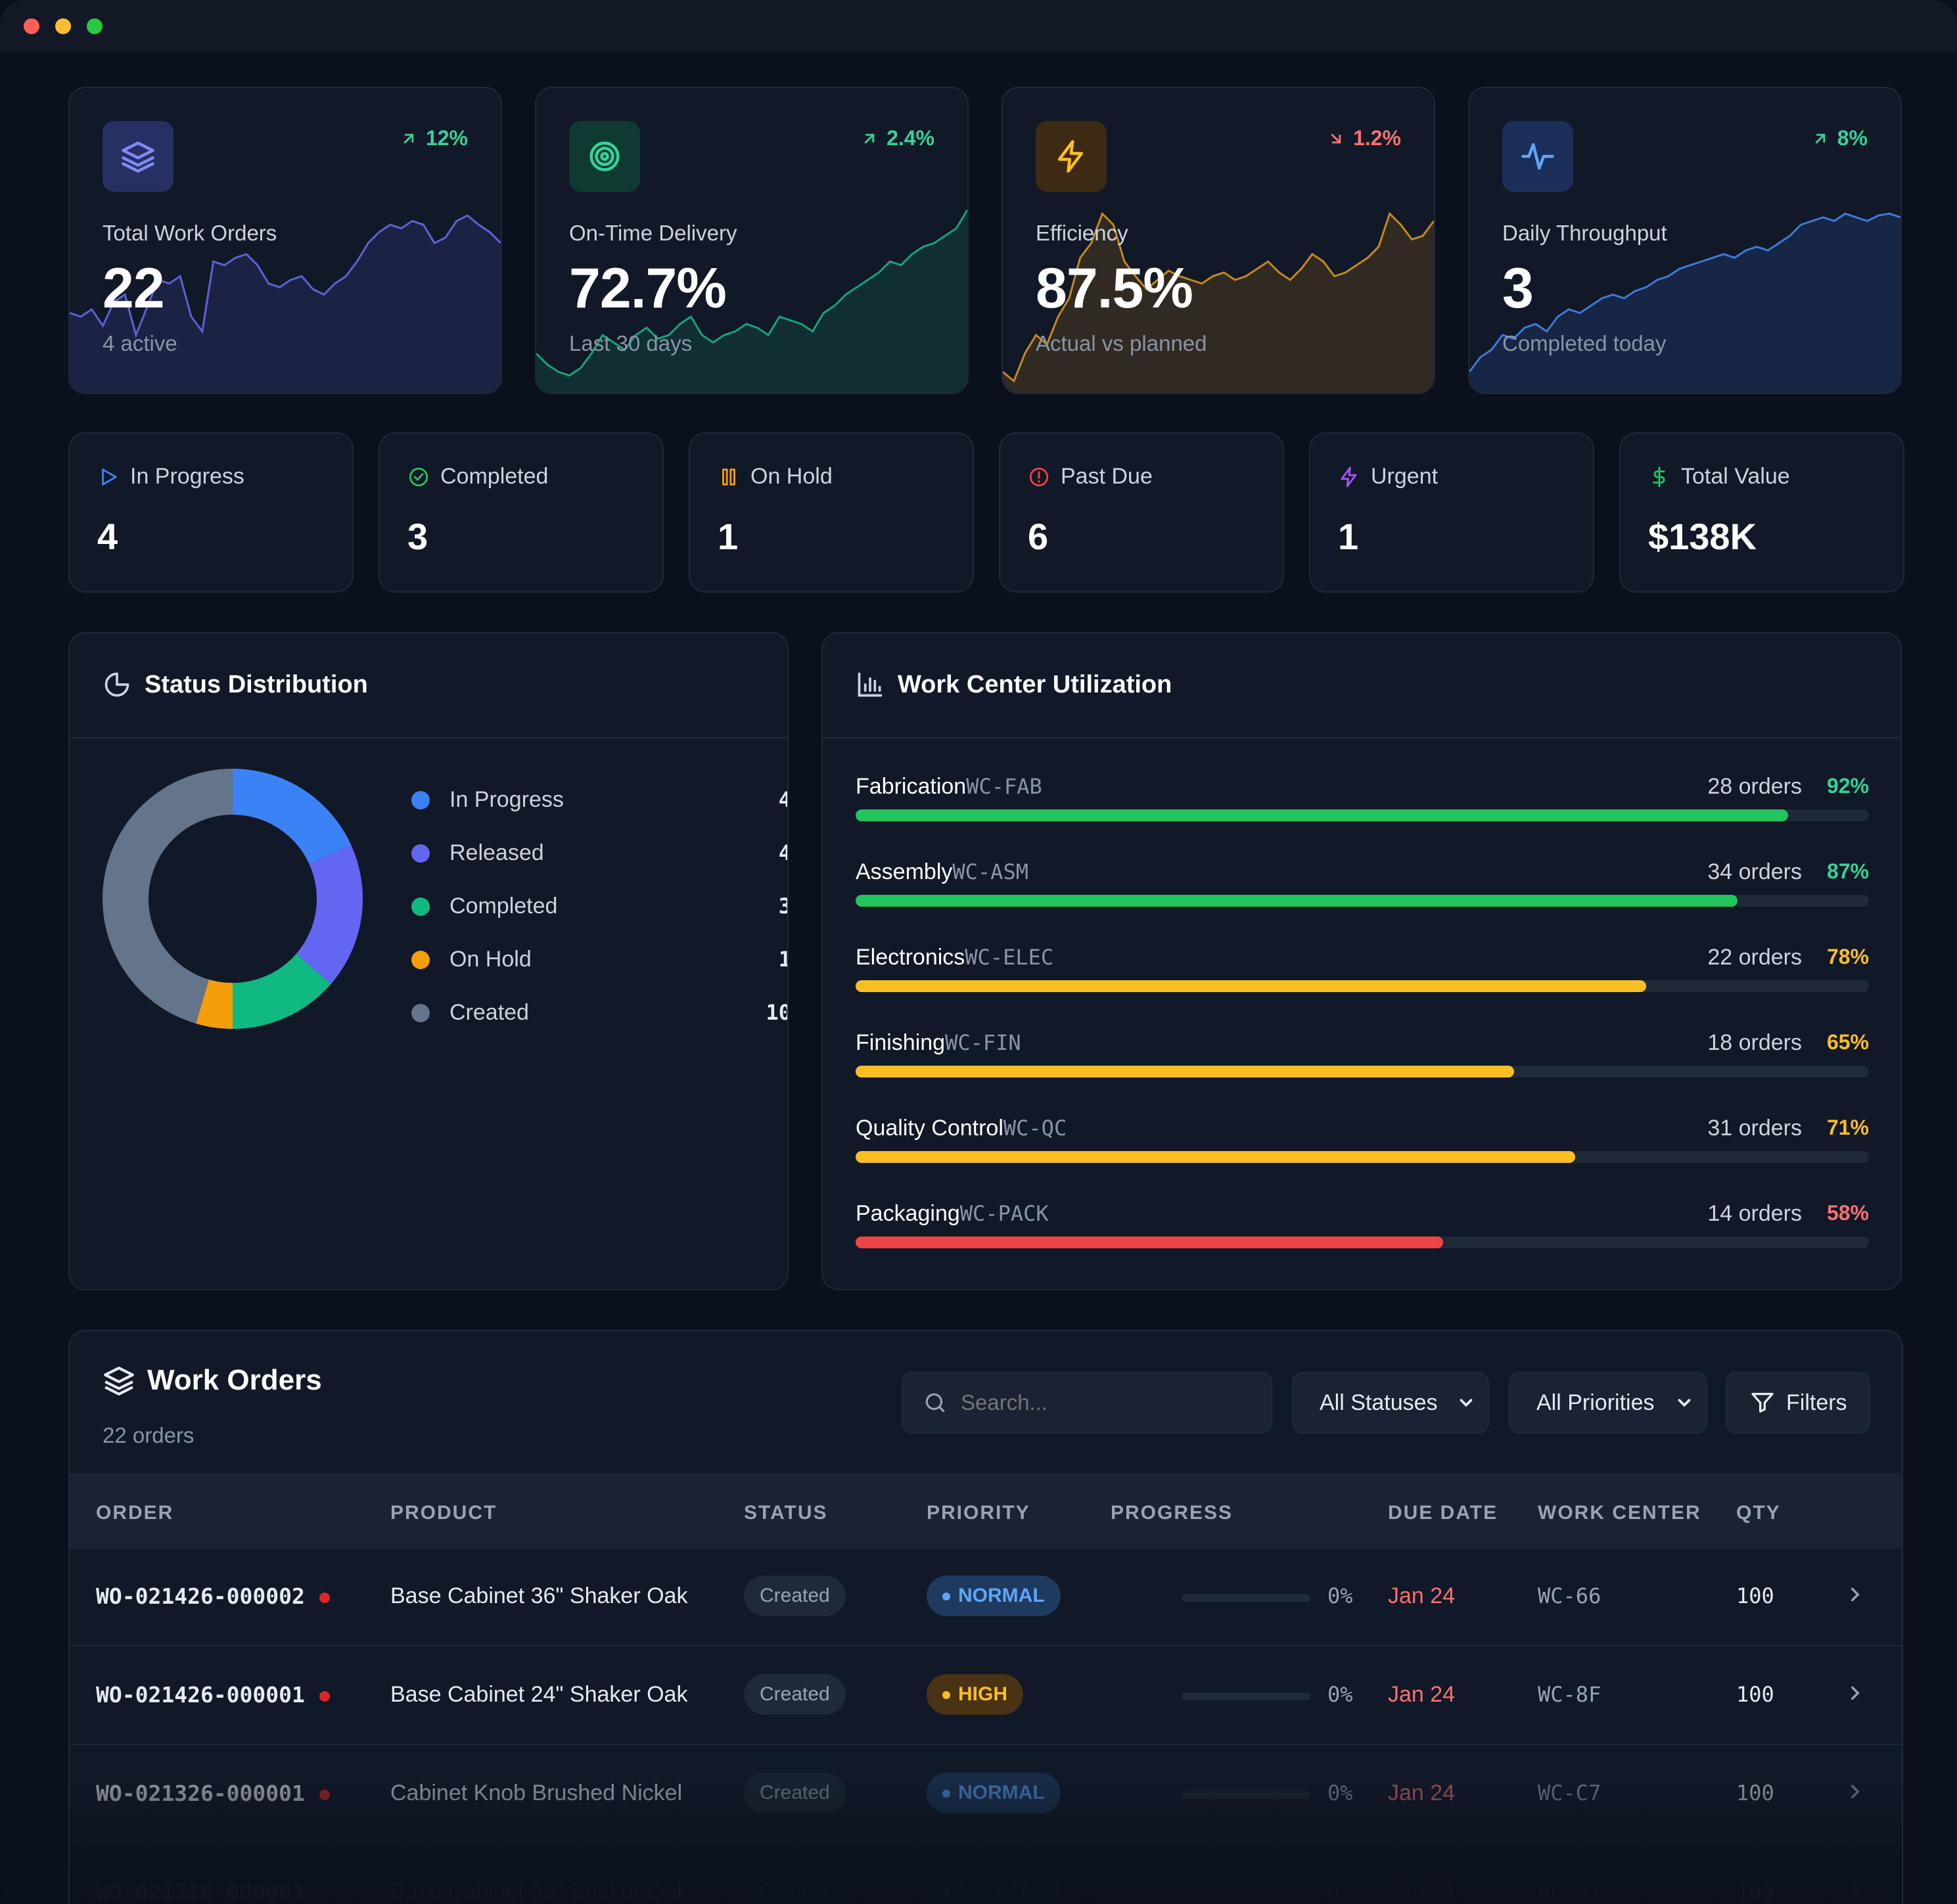  I want to click on kpi-card-total-work-orders: 12% Total Work Orders 22 4 active, so click(285, 241).